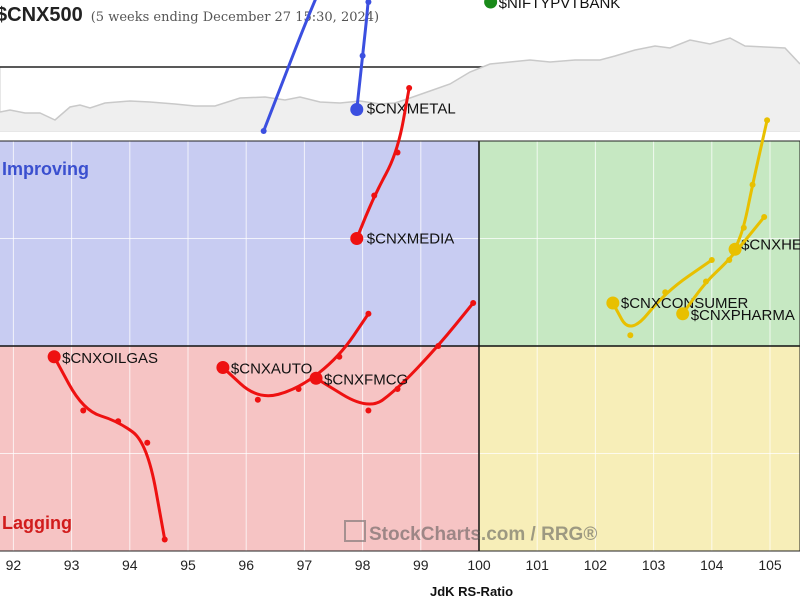 Image resolution: width=800 pixels, height=600 pixels. What do you see at coordinates (41, 15) in the screenshot?
I see `chart-title: $CNX500` at bounding box center [41, 15].